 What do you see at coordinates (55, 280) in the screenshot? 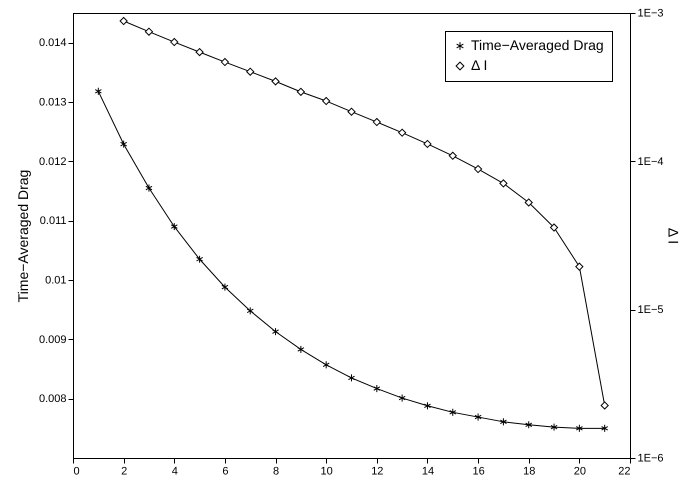
I see `y-tick-label: 0.01` at bounding box center [55, 280].